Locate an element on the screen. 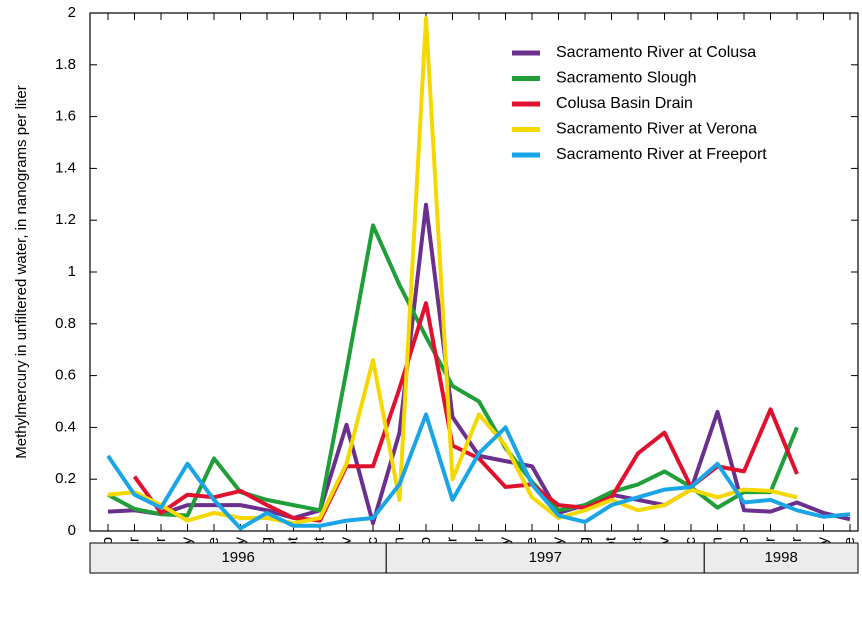 This screenshot has width=862, height=627. y-tick-label: 0.6 is located at coordinates (65, 375).